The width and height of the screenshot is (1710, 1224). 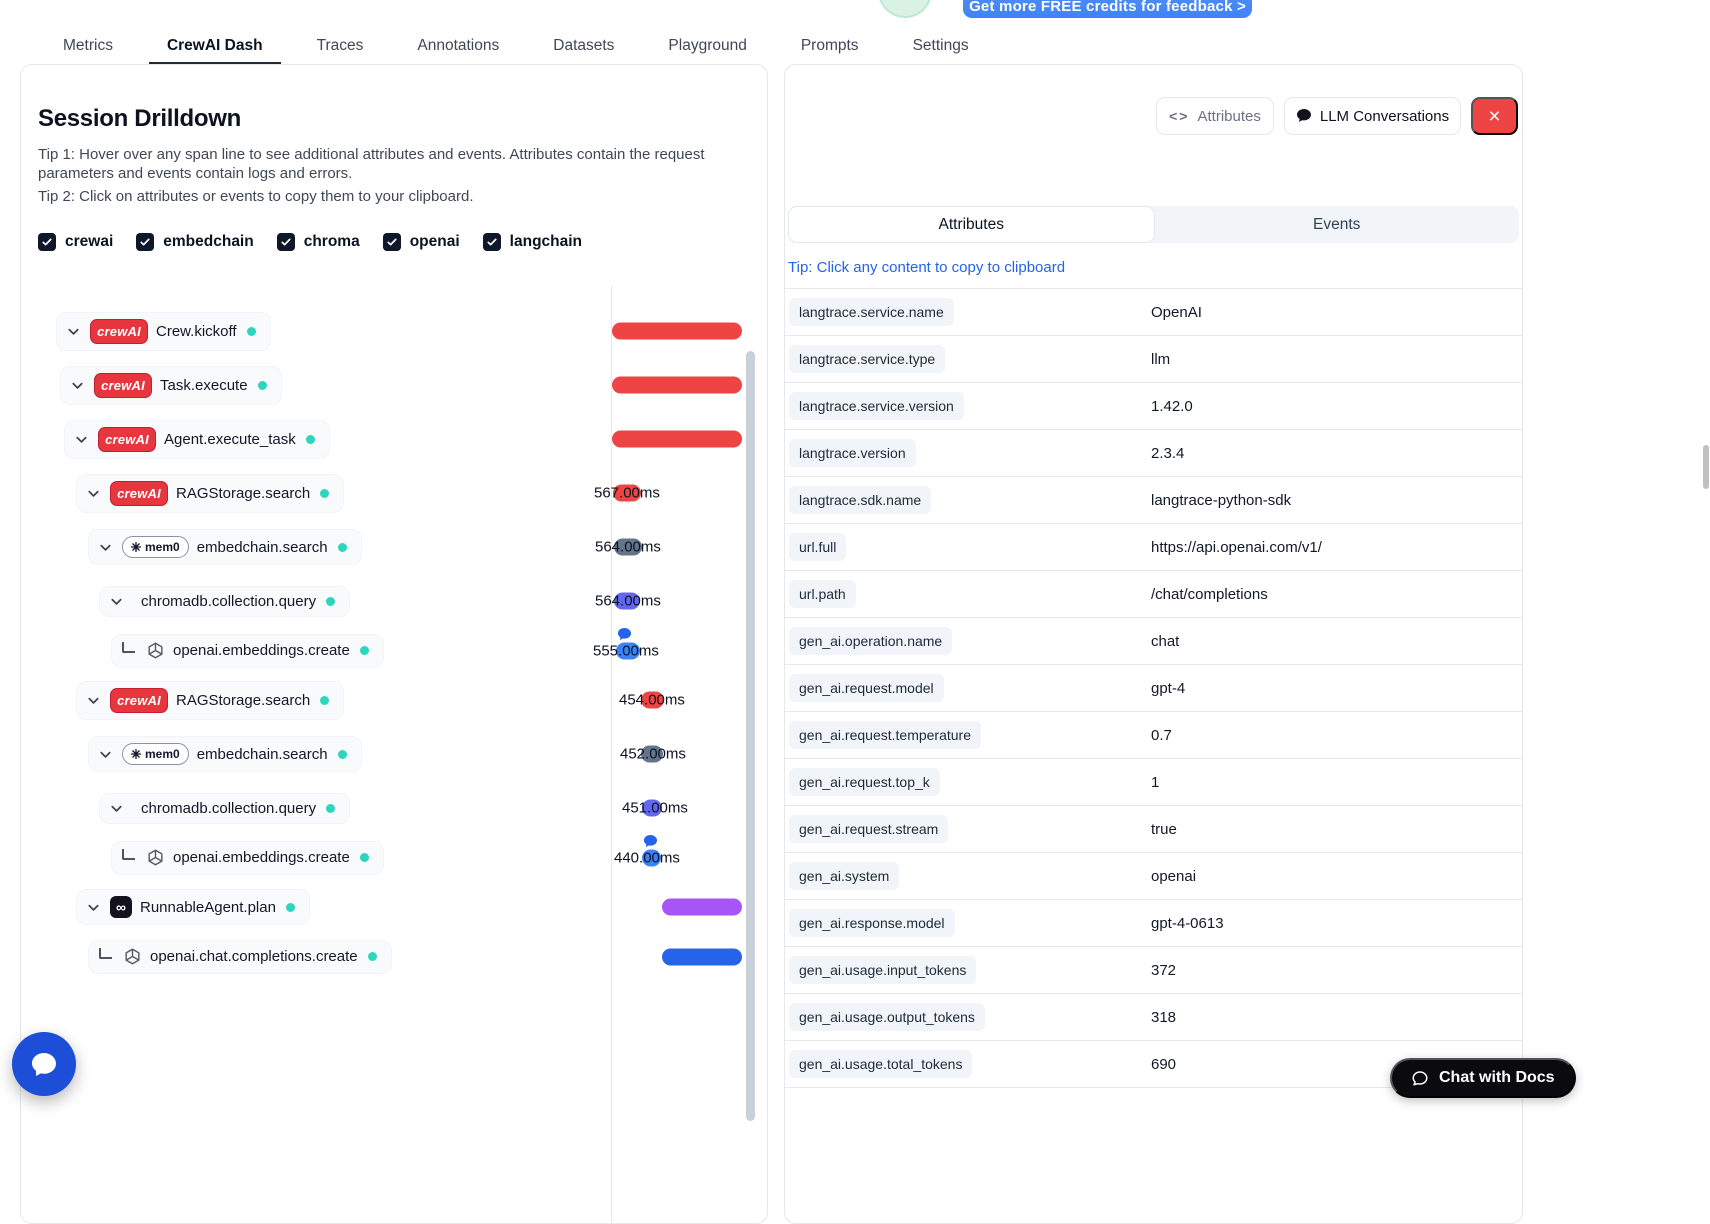 What do you see at coordinates (1494, 116) in the screenshot?
I see `close-button: ×` at bounding box center [1494, 116].